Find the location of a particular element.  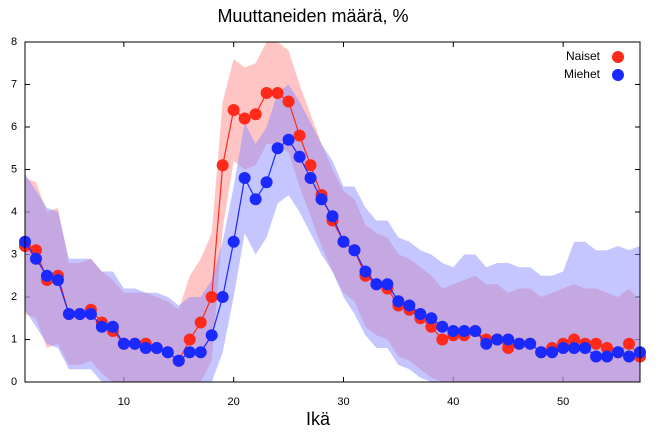

y-tick-label: 7 is located at coordinates (14, 84).